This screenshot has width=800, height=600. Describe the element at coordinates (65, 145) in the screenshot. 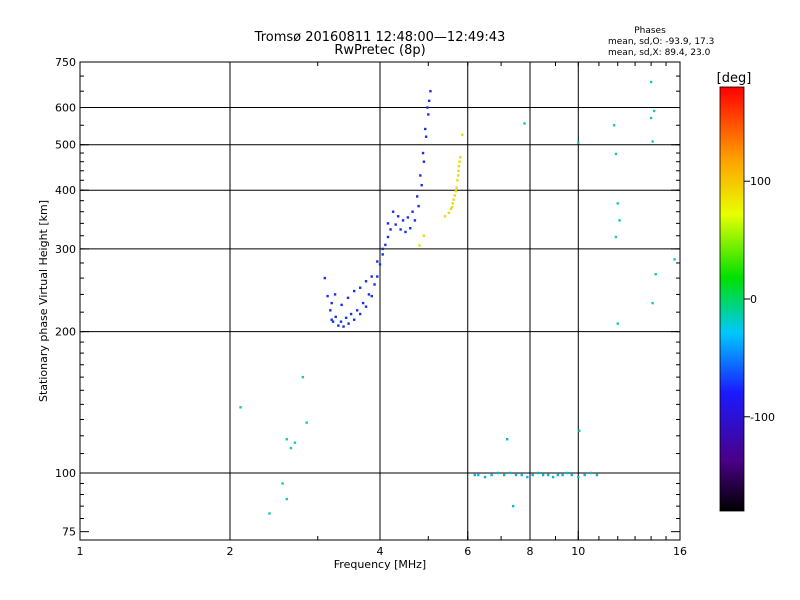

I see `y-tick-label: 500` at that location.